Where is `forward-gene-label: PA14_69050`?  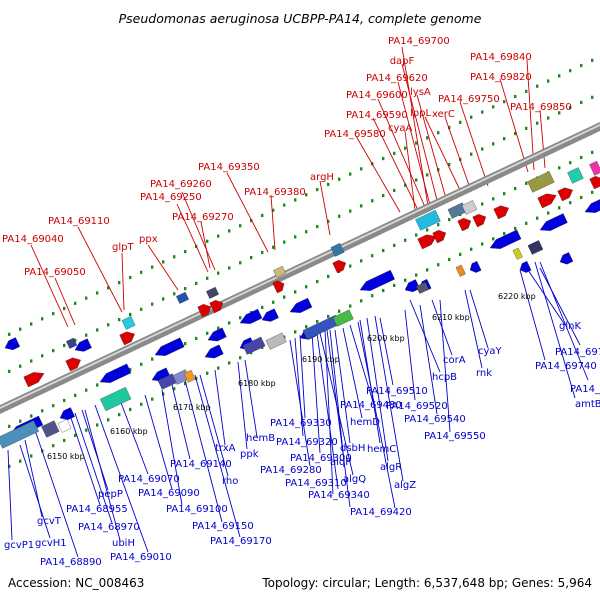 forward-gene-label: PA14_69050 is located at coordinates (55, 272).